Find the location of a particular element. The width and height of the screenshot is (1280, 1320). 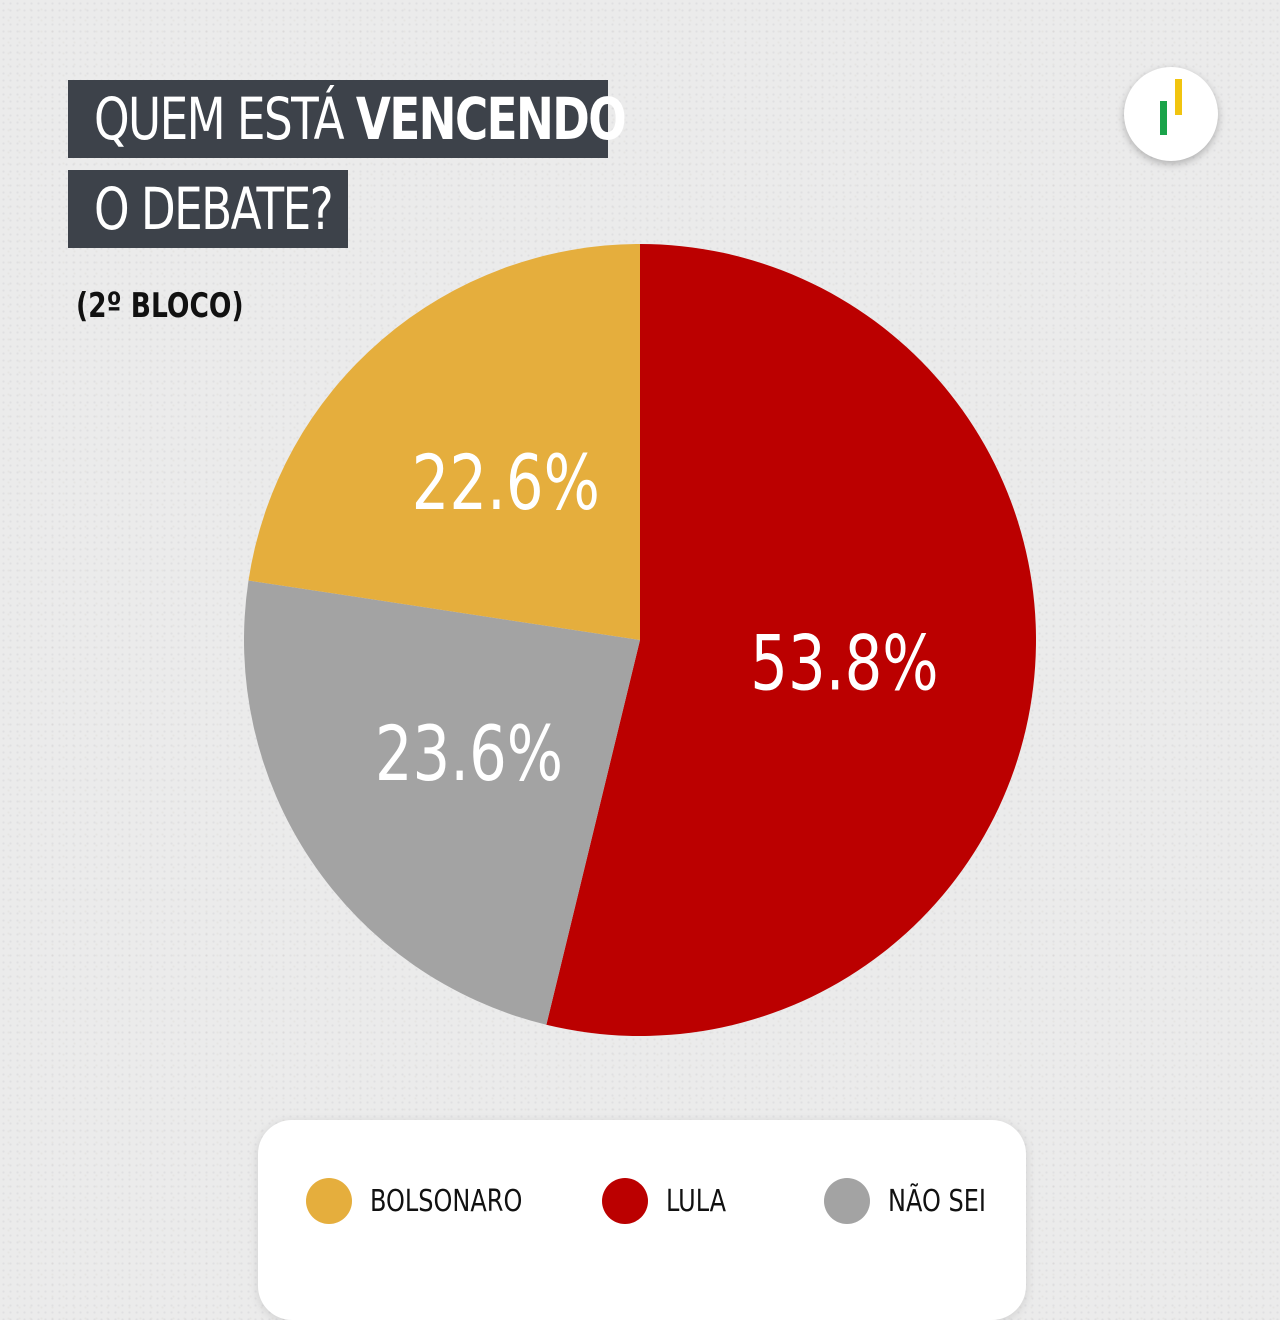

legend-item-lula: LULA is located at coordinates (671, 1201).